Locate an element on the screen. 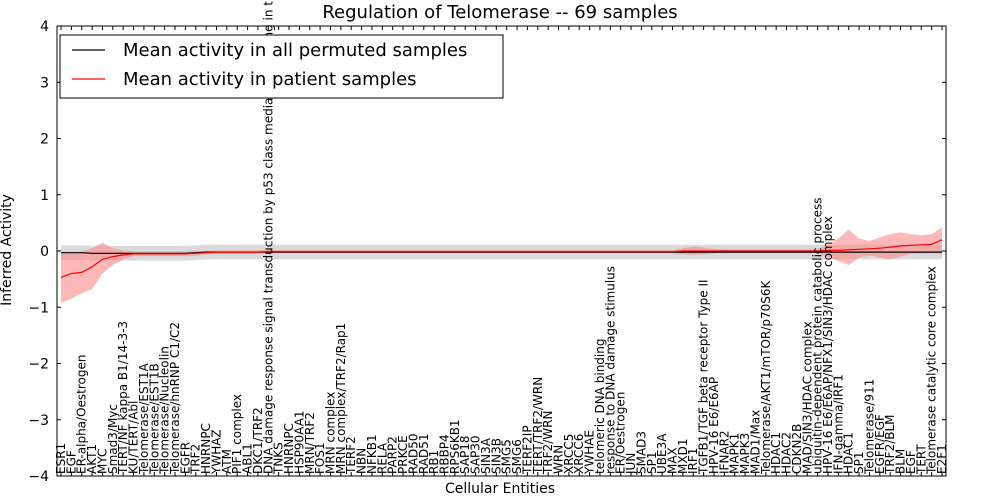  x-tick-label: MAPK3 is located at coordinates (745, 453).